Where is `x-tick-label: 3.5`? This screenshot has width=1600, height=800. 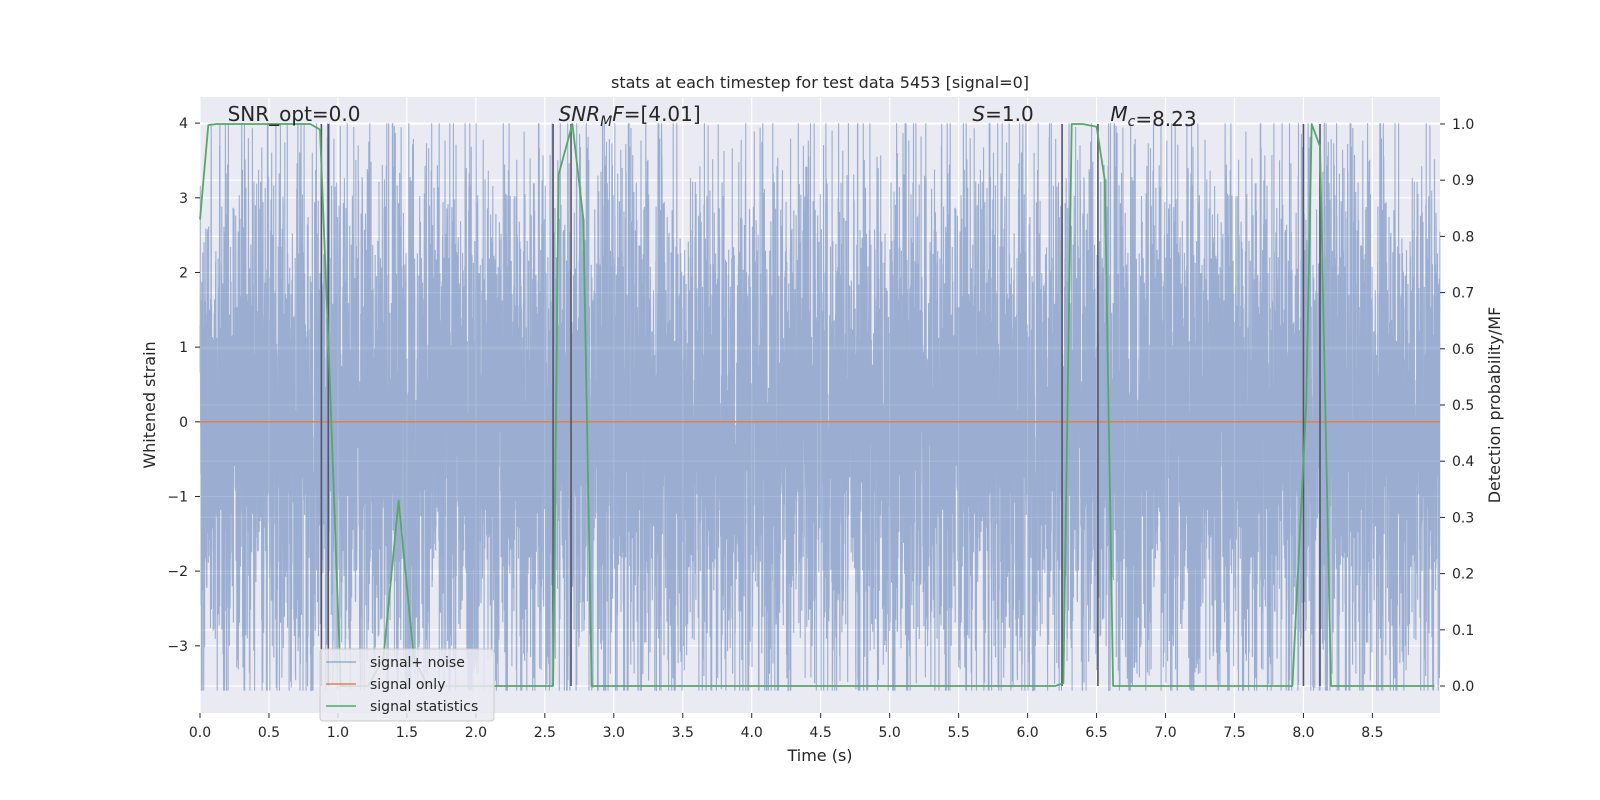 x-tick-label: 3.5 is located at coordinates (683, 733).